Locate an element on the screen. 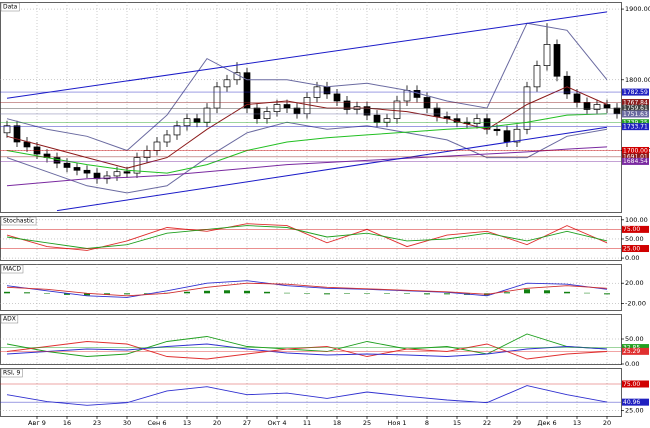  y-tick-label: -20.00 is located at coordinates (635, 303).